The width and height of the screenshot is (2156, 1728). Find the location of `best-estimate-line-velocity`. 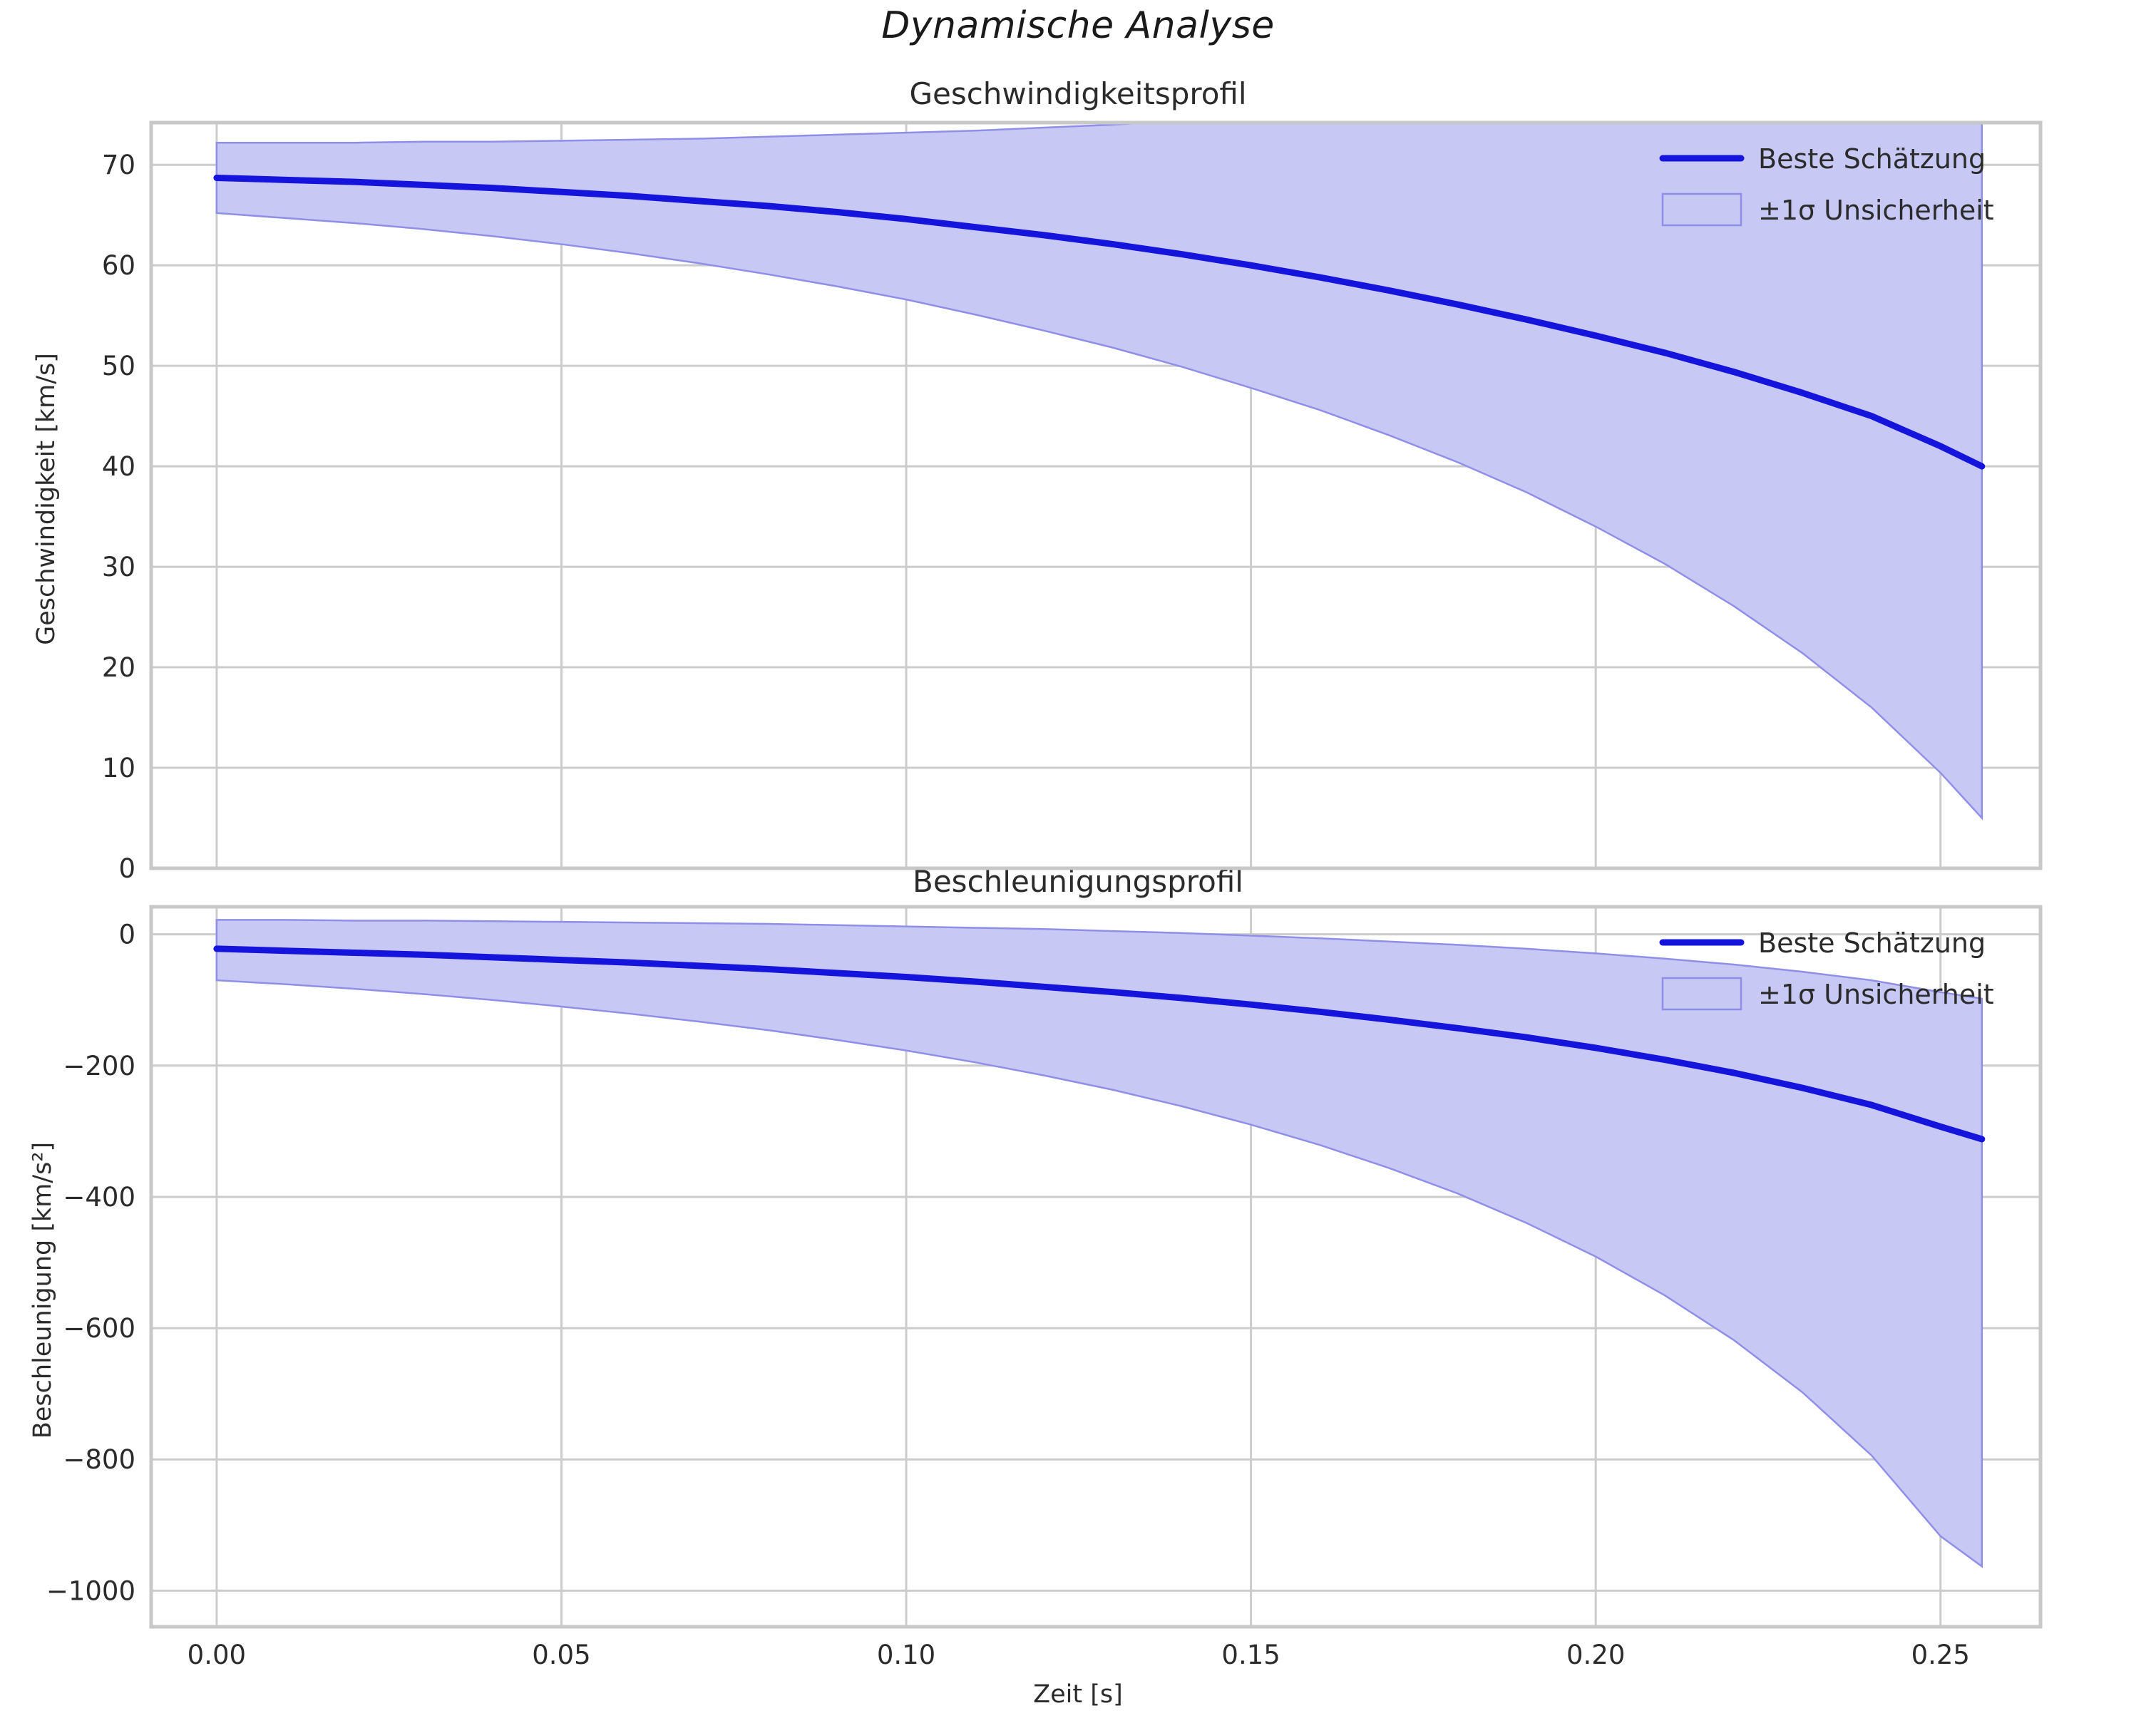

best-estimate-line-velocity is located at coordinates (1099, 322).